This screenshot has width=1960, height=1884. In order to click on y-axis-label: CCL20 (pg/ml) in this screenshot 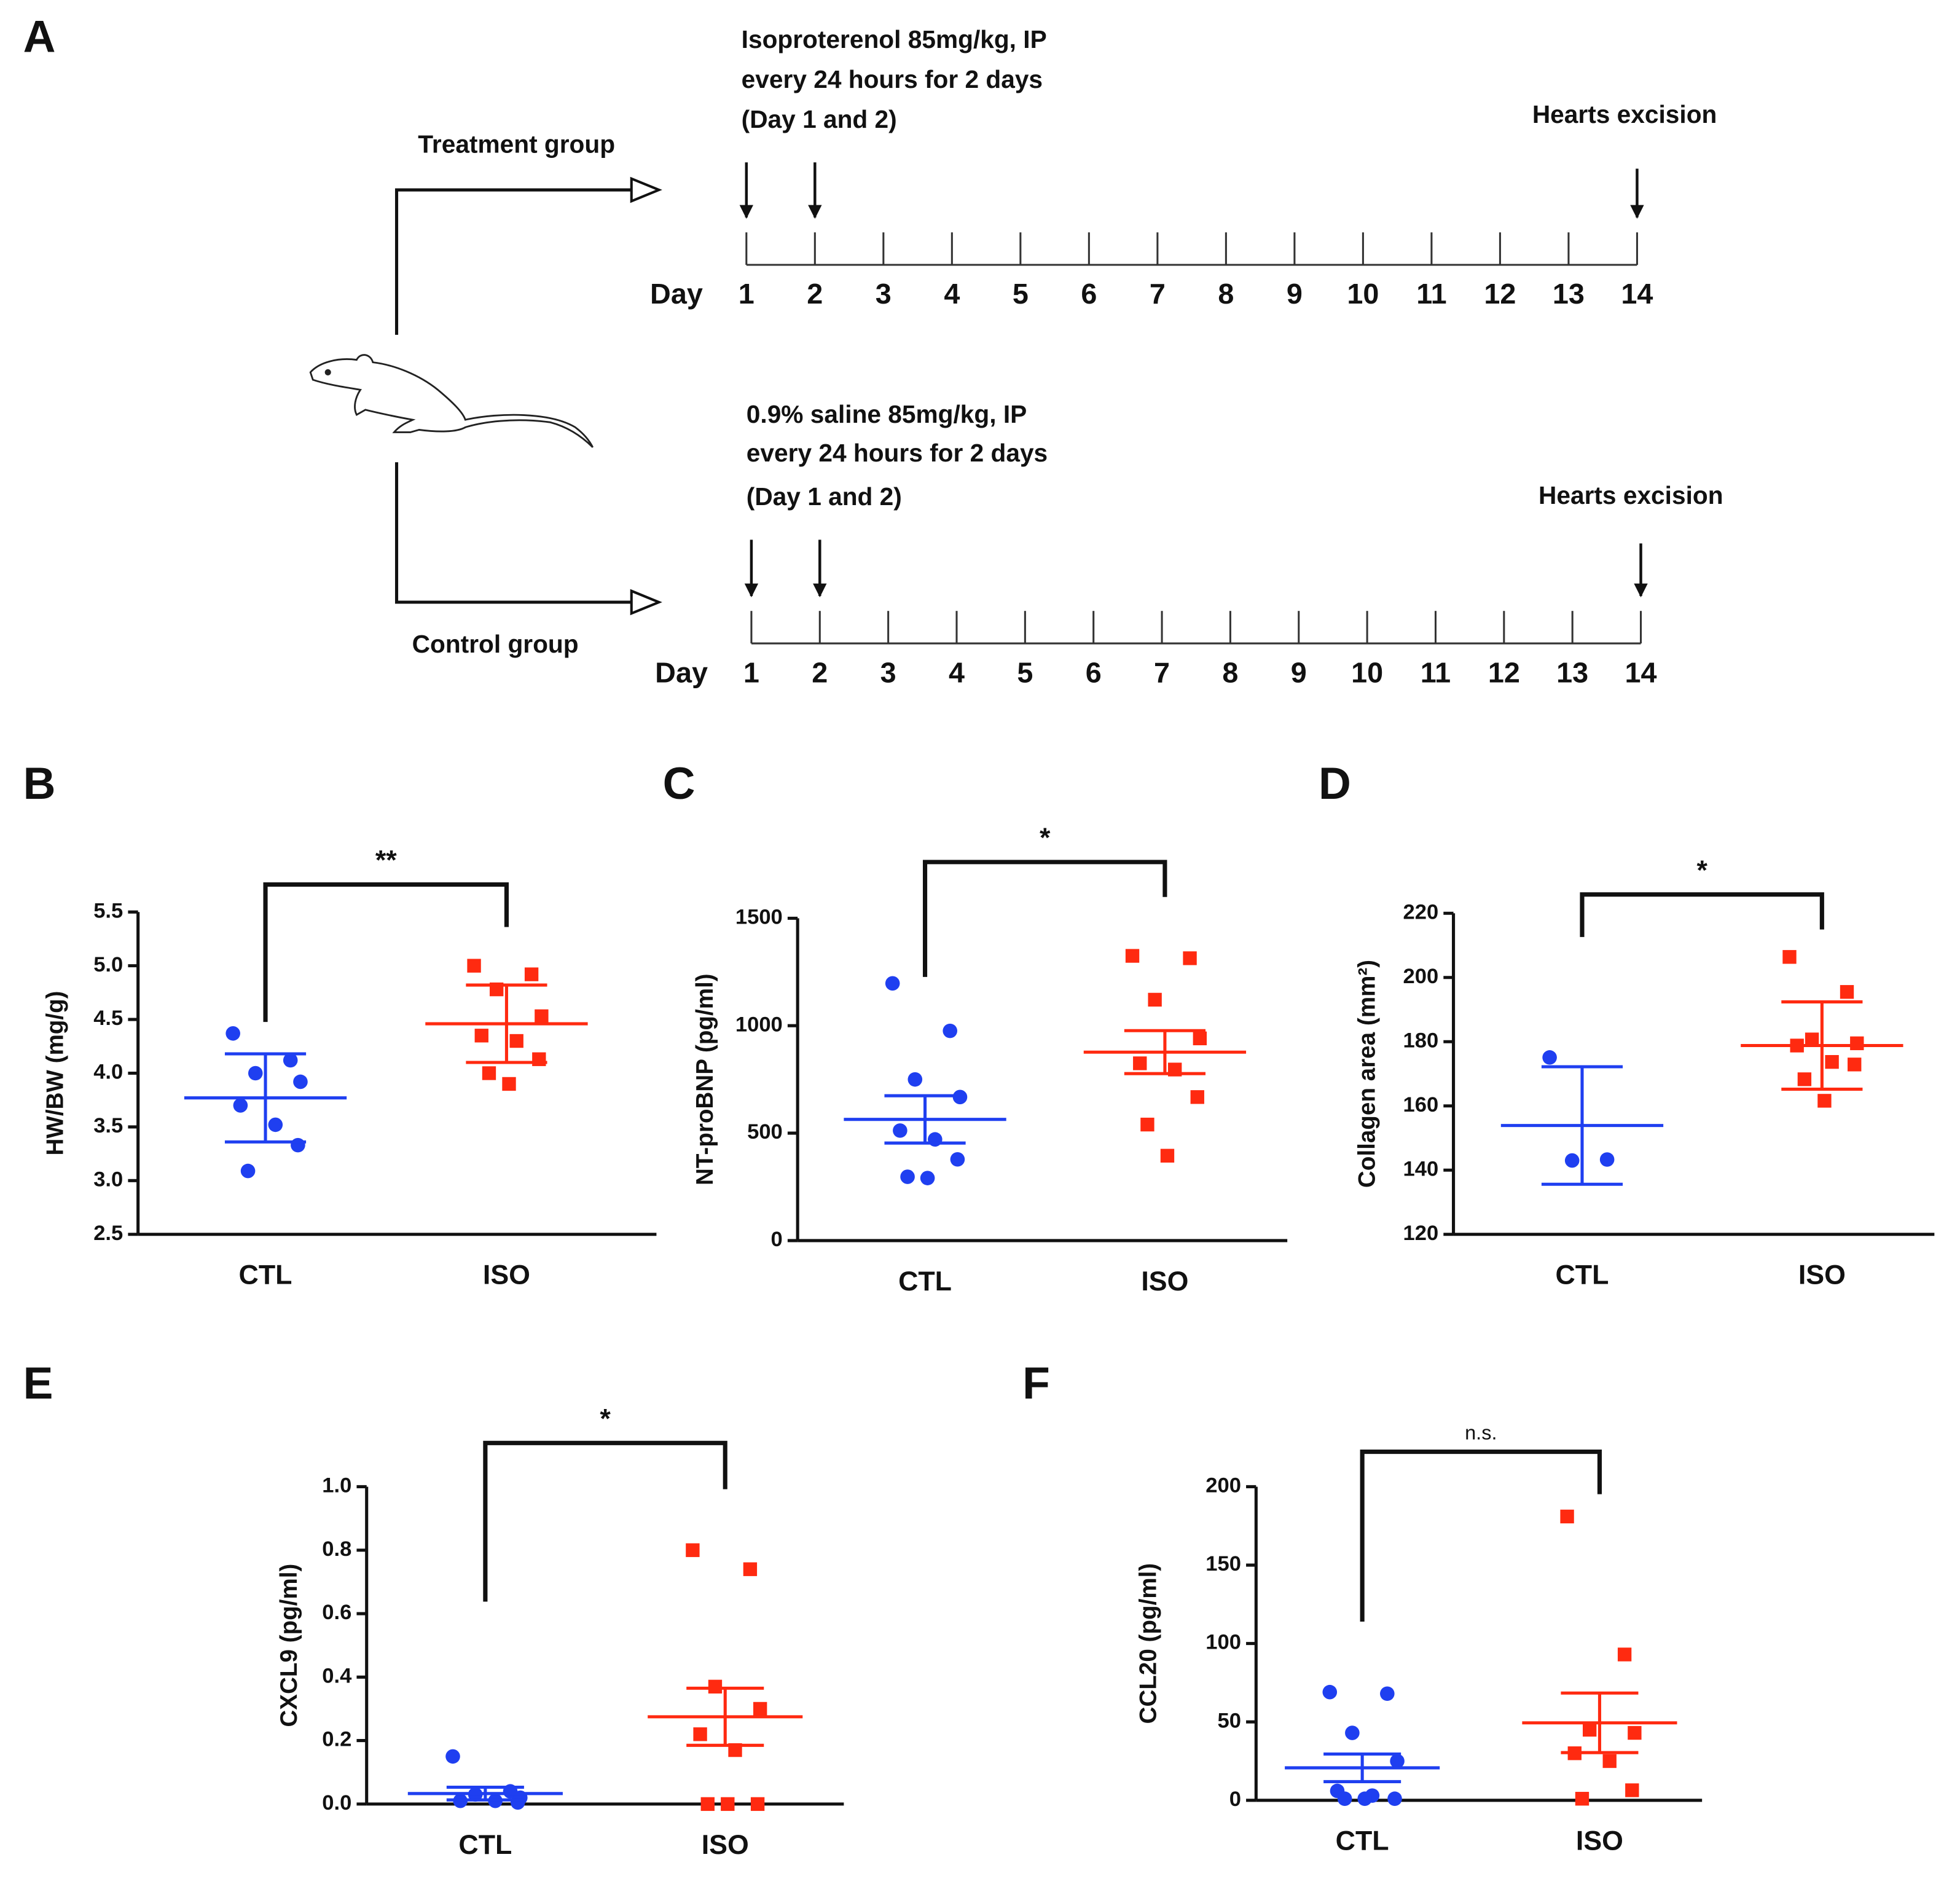, I will do `click(1148, 1643)`.